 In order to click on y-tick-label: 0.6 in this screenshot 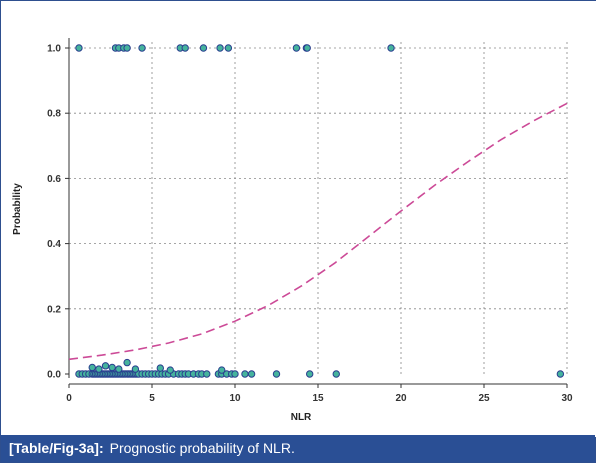, I will do `click(54, 179)`.